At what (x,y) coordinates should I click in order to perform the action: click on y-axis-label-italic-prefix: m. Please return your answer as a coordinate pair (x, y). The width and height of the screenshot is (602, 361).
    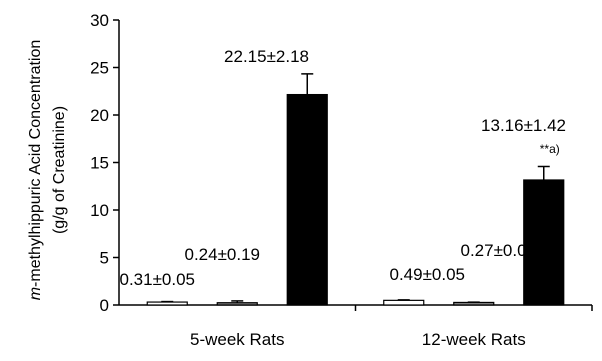
    Looking at the image, I should click on (35, 293).